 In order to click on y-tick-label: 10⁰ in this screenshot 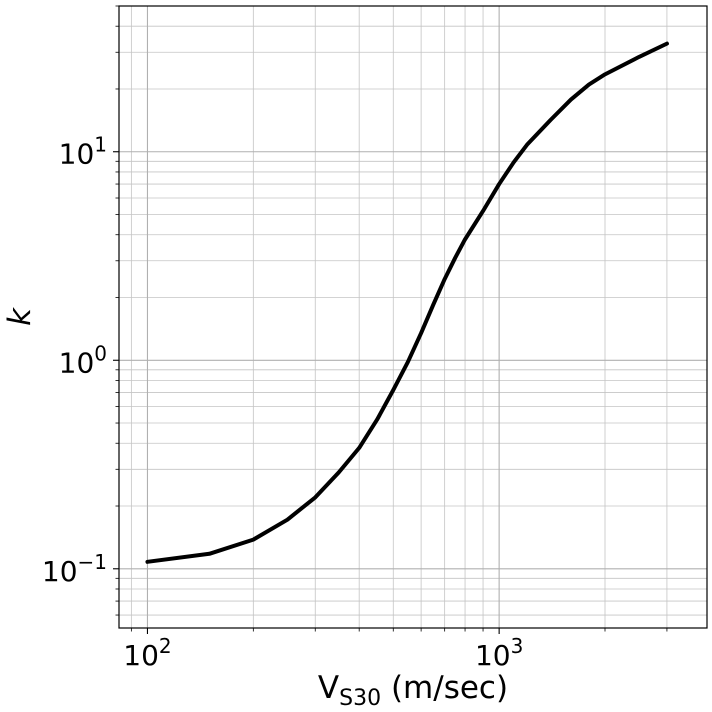, I will do `click(83, 360)`.